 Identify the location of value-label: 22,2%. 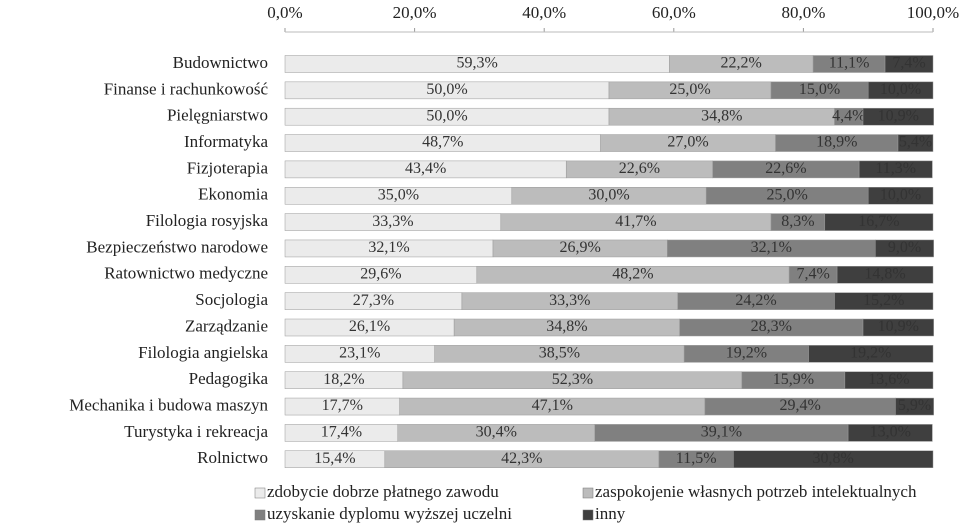
(741, 63).